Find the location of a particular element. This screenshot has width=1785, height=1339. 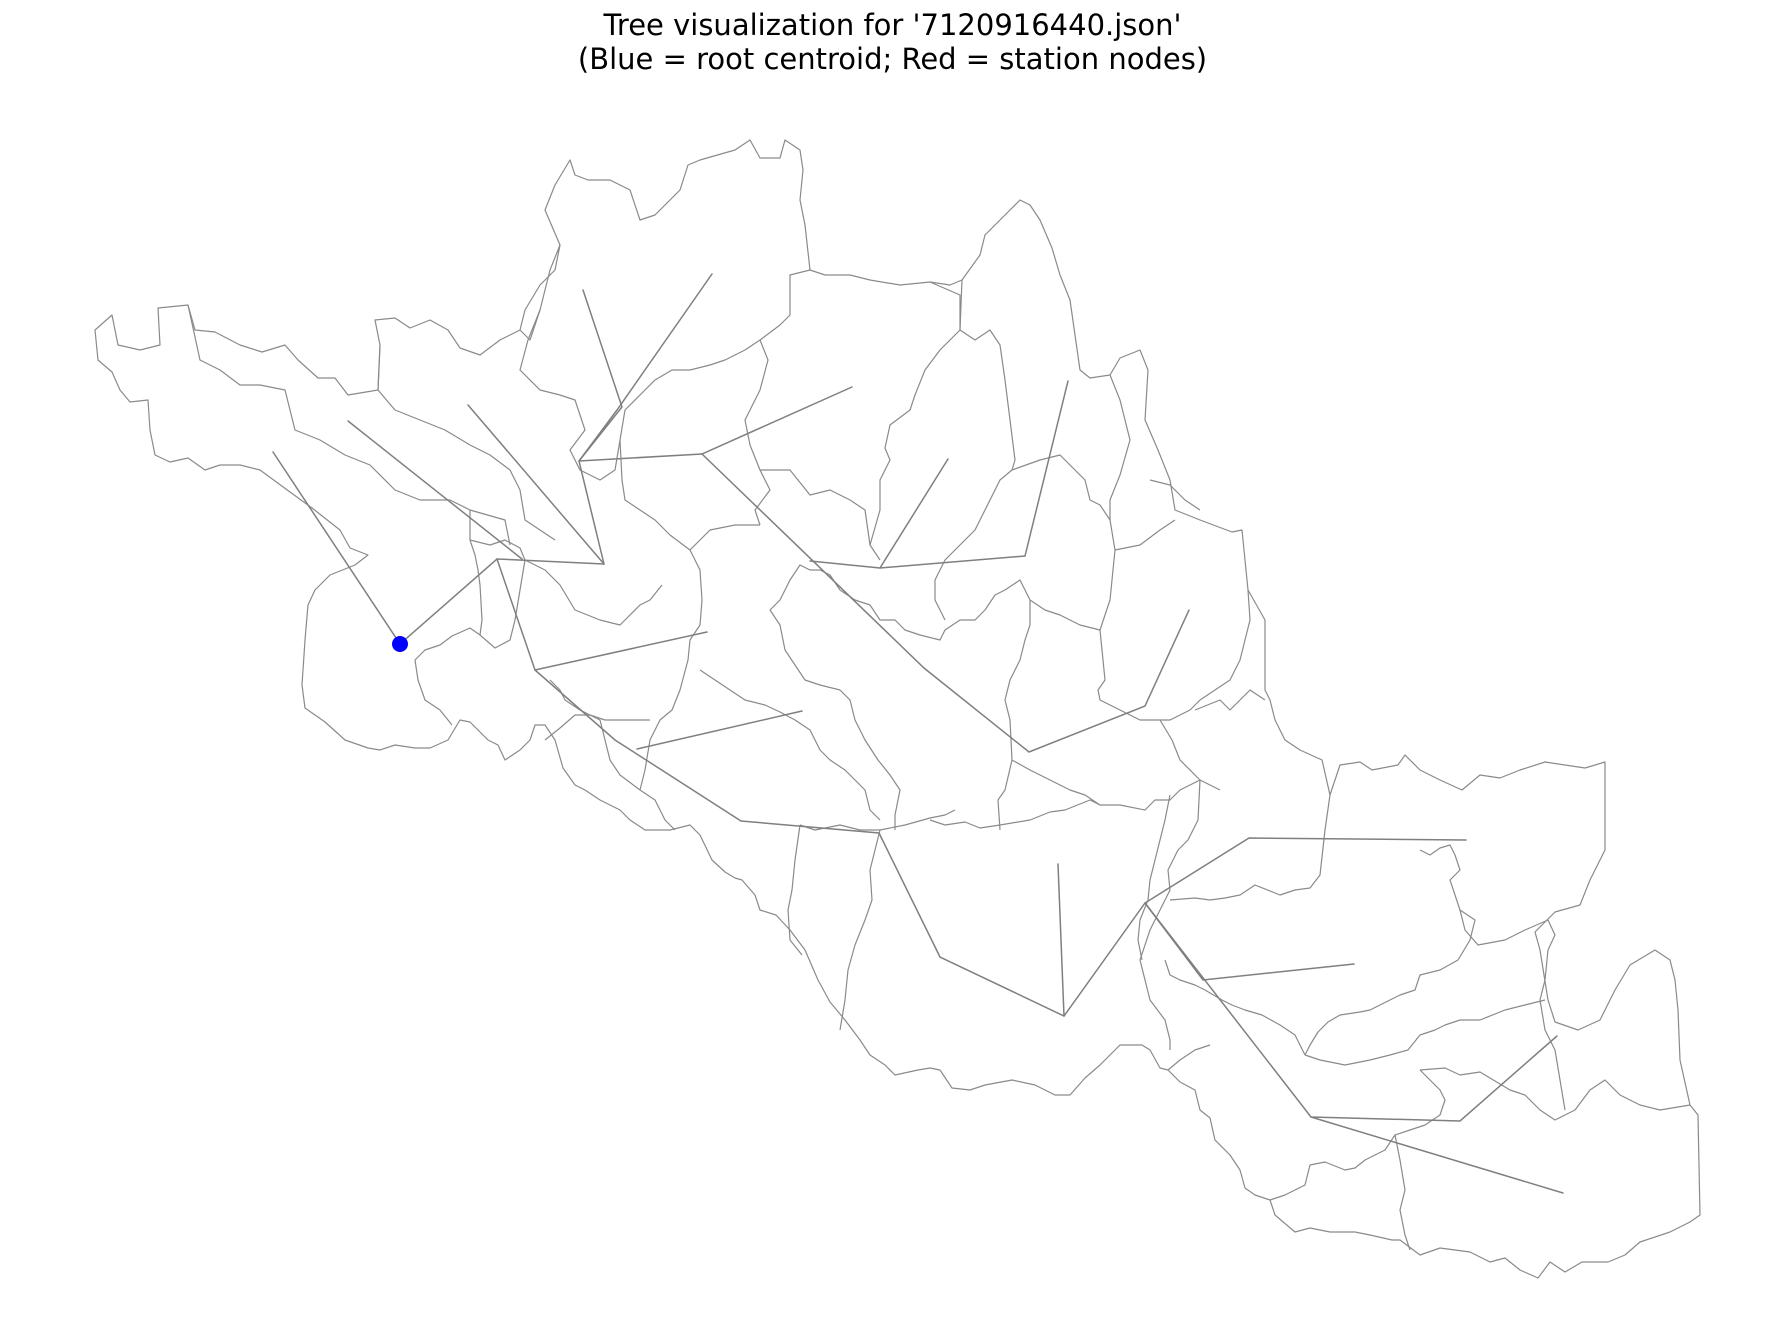

root-centroid-marker is located at coordinates (400, 644).